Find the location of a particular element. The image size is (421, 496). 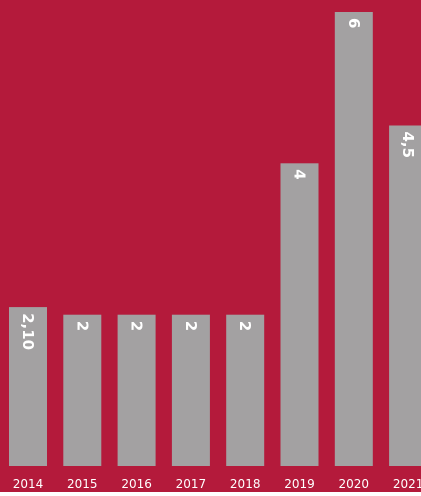

bar-2018 is located at coordinates (245, 390).